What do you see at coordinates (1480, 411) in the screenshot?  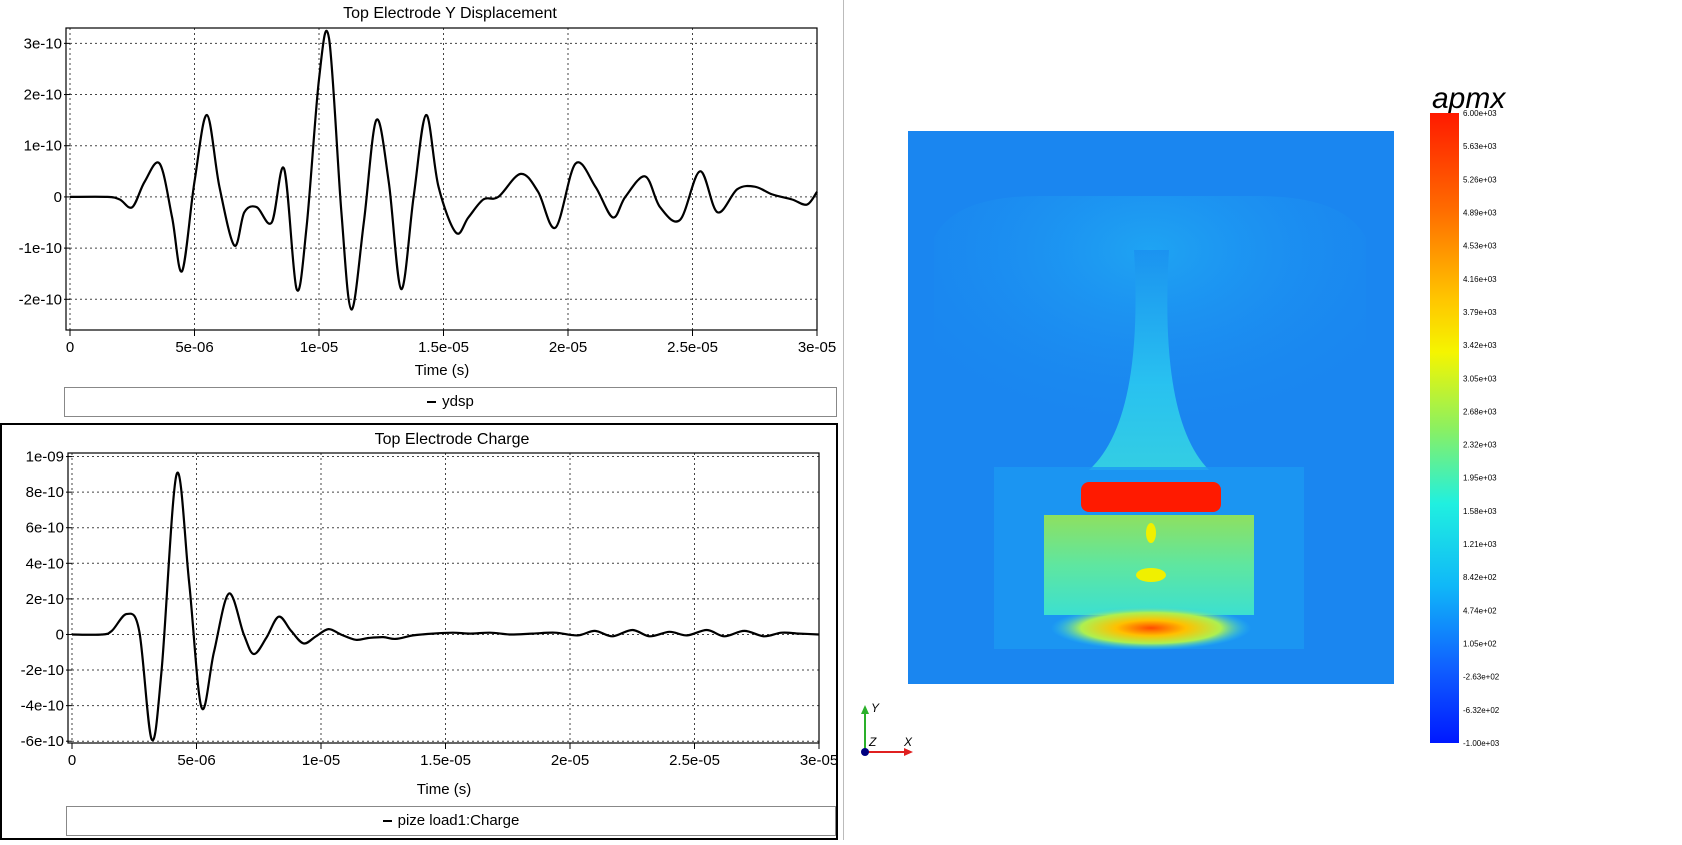 I see `colorbar-label: 2.68e+03` at bounding box center [1480, 411].